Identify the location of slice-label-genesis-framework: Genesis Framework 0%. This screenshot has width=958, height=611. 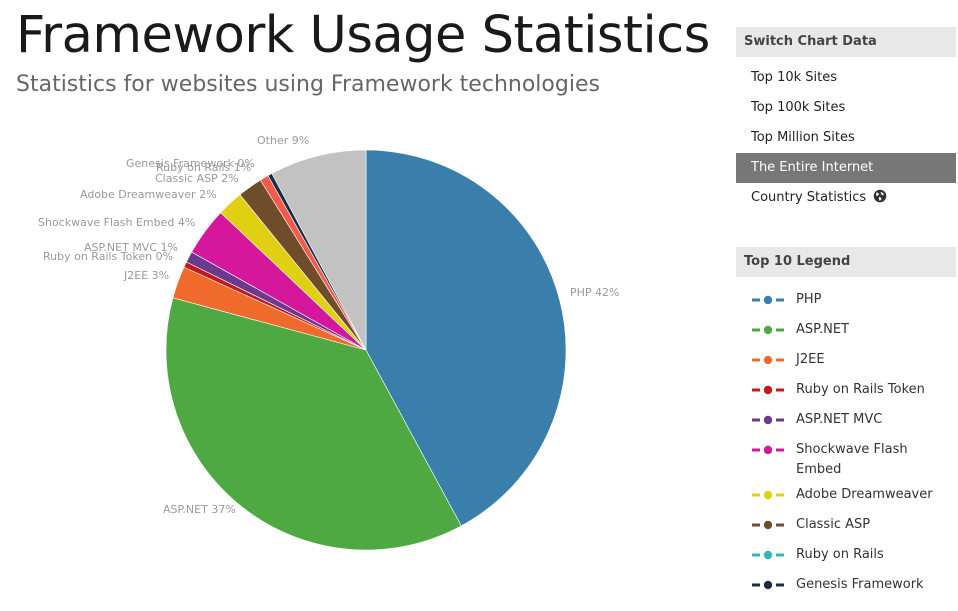
(190, 163).